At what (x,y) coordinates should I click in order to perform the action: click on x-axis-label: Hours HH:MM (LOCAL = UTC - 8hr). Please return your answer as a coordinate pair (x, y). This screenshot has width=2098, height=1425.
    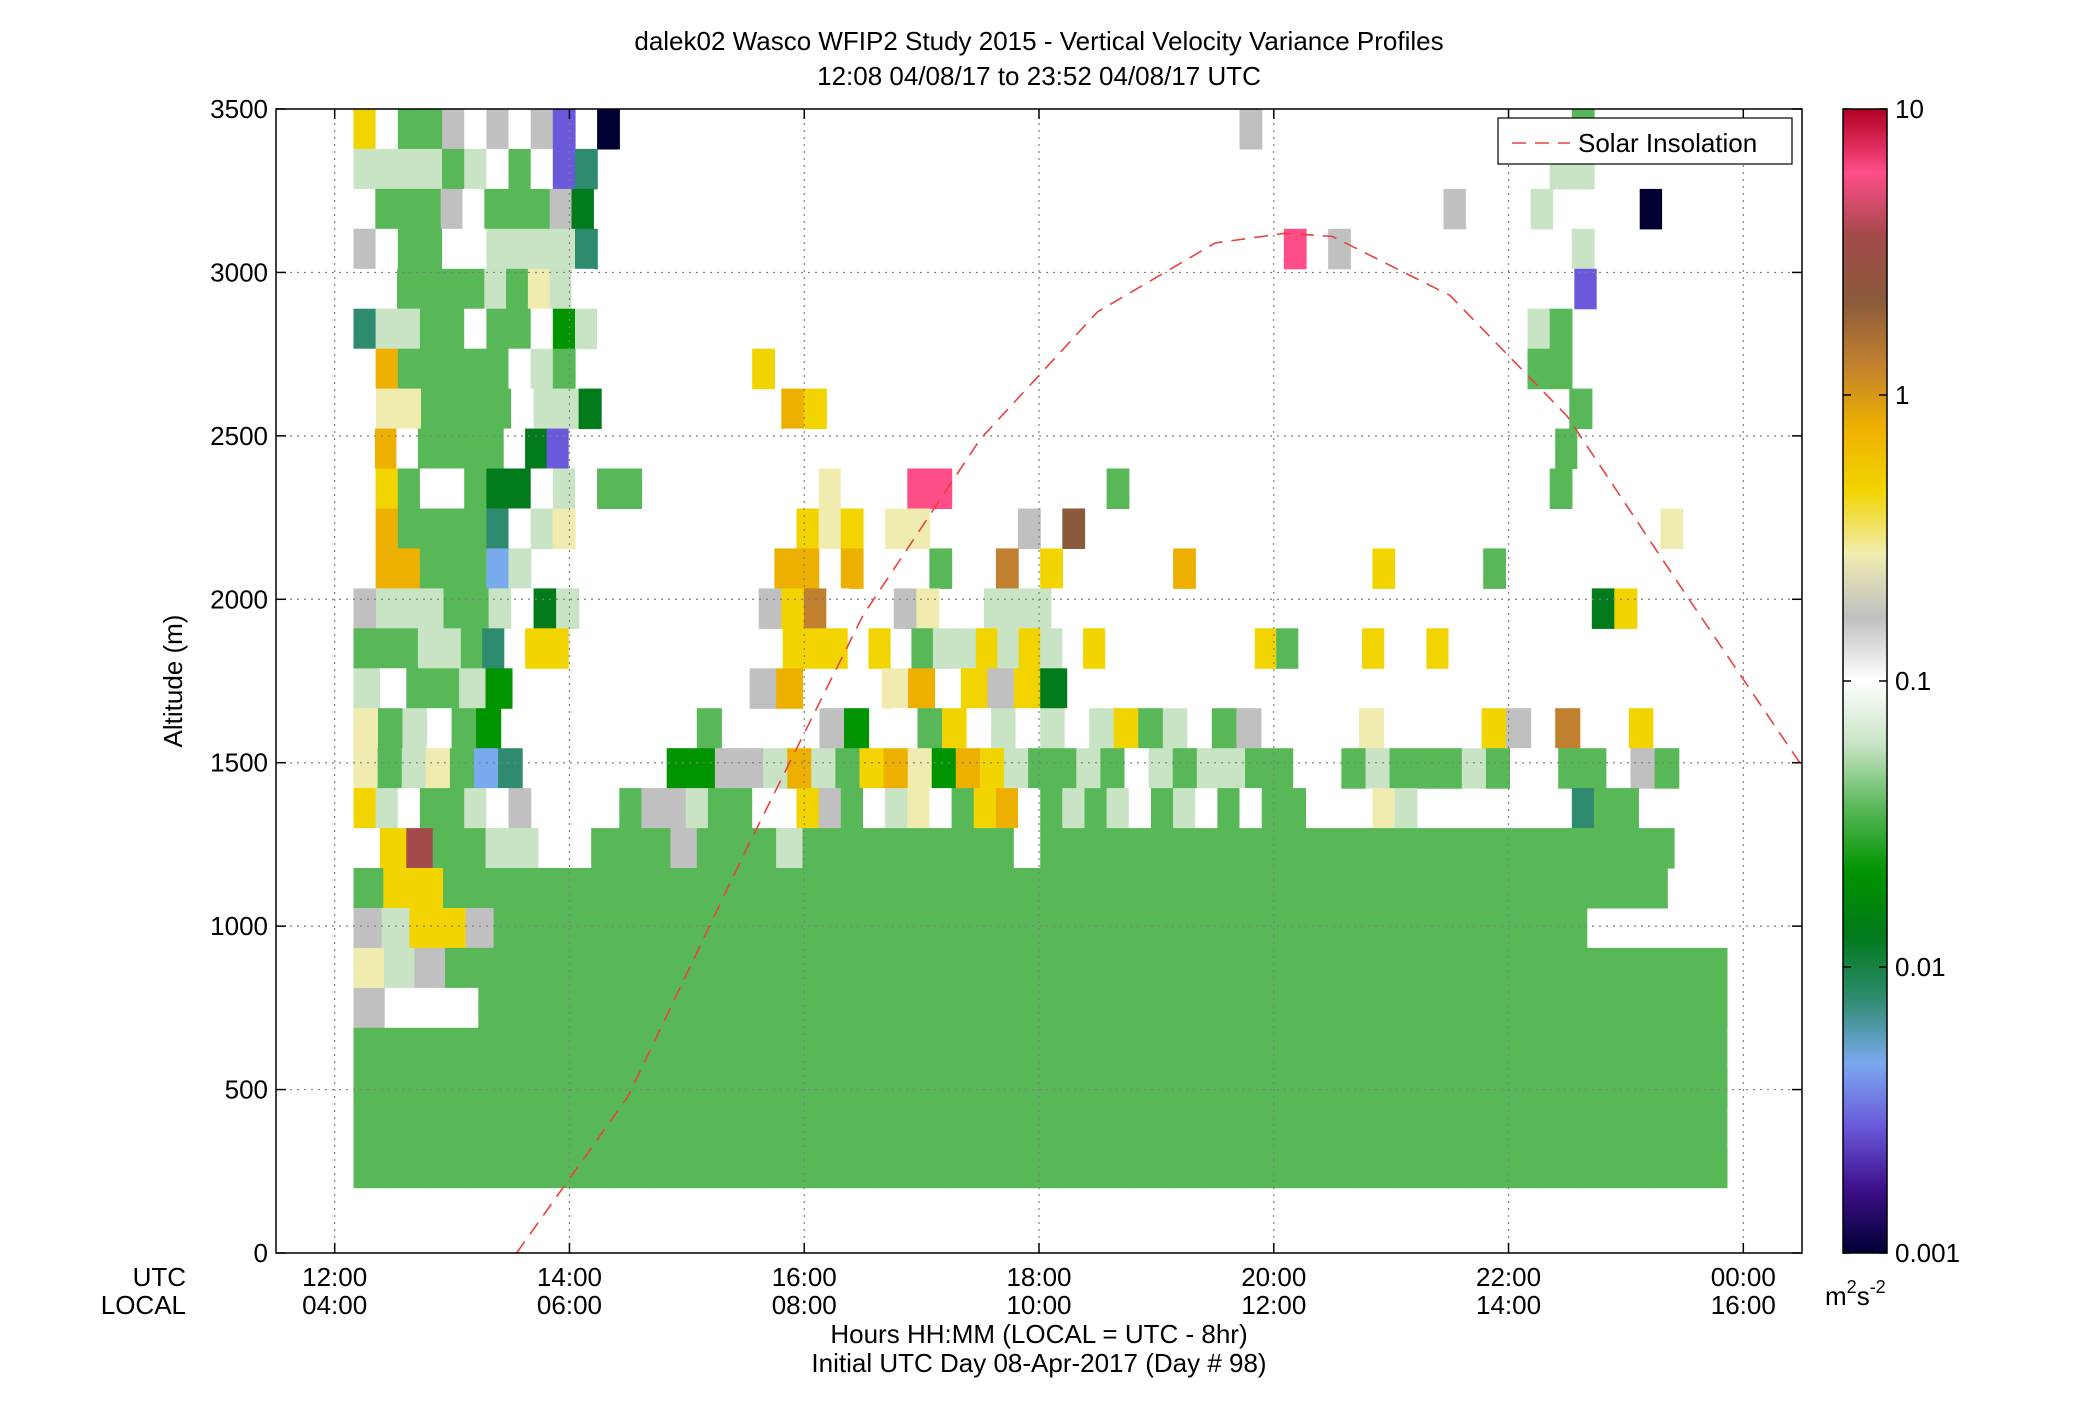
    Looking at the image, I should click on (1038, 1334).